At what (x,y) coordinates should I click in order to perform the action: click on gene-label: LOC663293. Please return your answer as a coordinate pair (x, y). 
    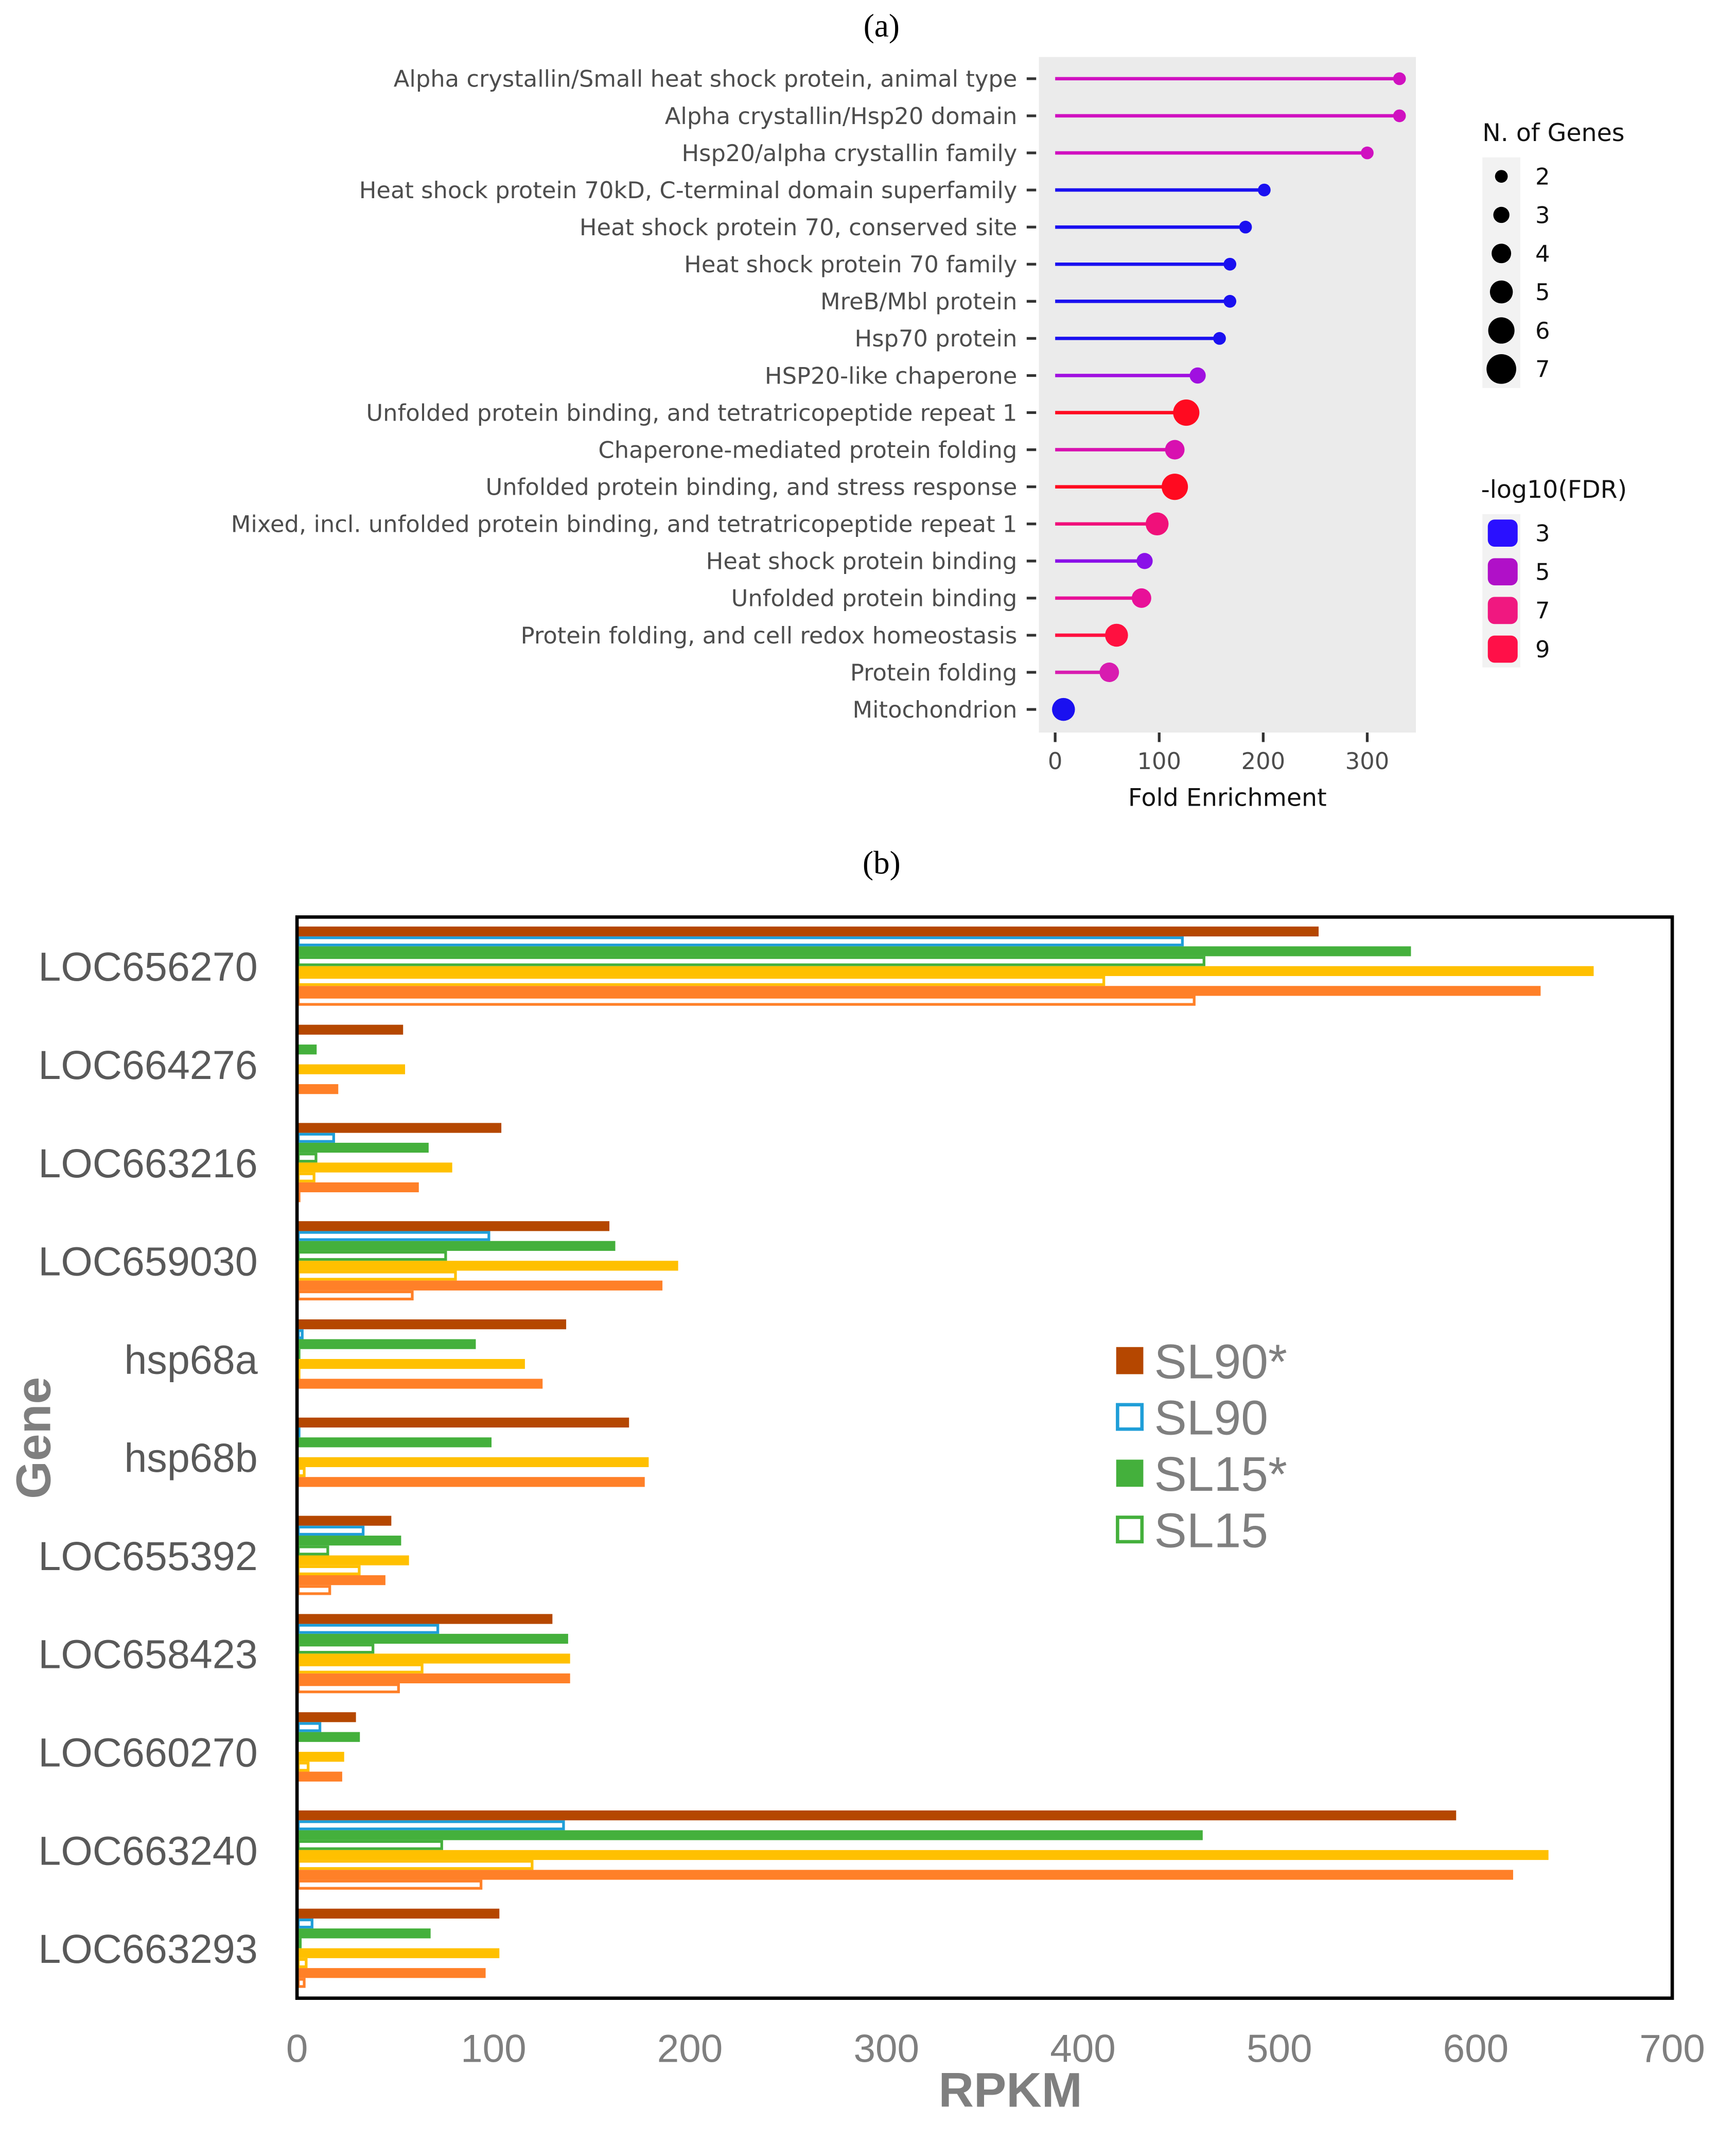
    Looking at the image, I should click on (147, 1949).